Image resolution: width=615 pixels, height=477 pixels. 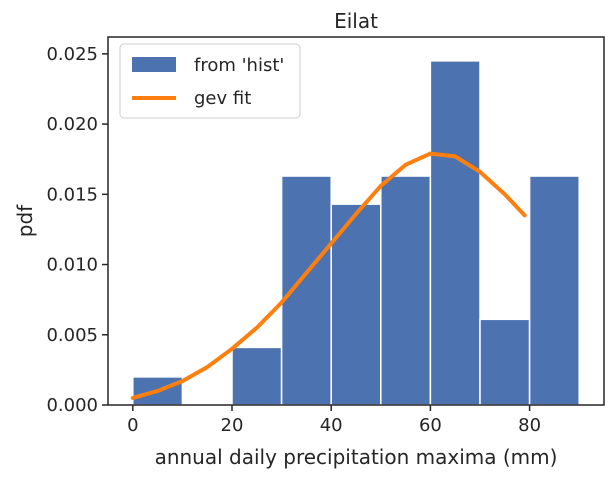 What do you see at coordinates (222, 98) in the screenshot?
I see `legend-label-gev-fit: gev fit` at bounding box center [222, 98].